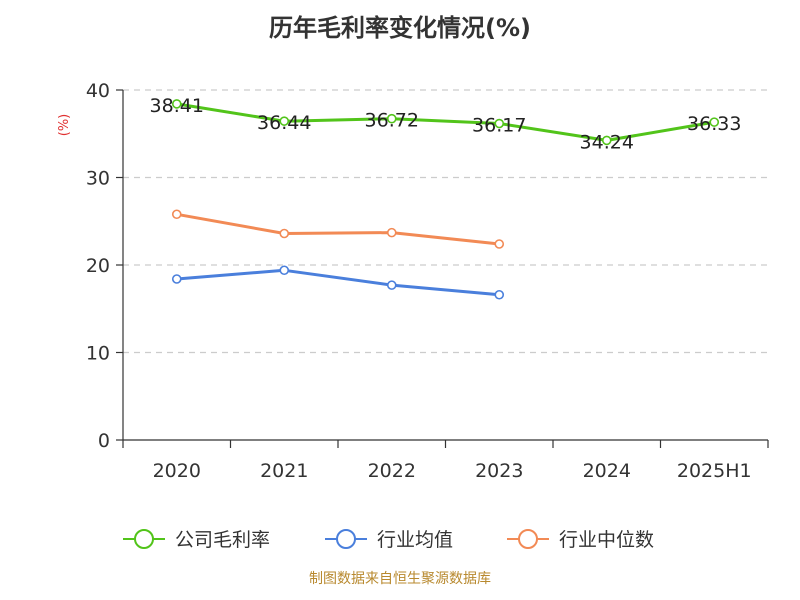 The height and width of the screenshot is (600, 800). I want to click on legend: 公司毛利率 行业均值 行业中位数, so click(388, 540).